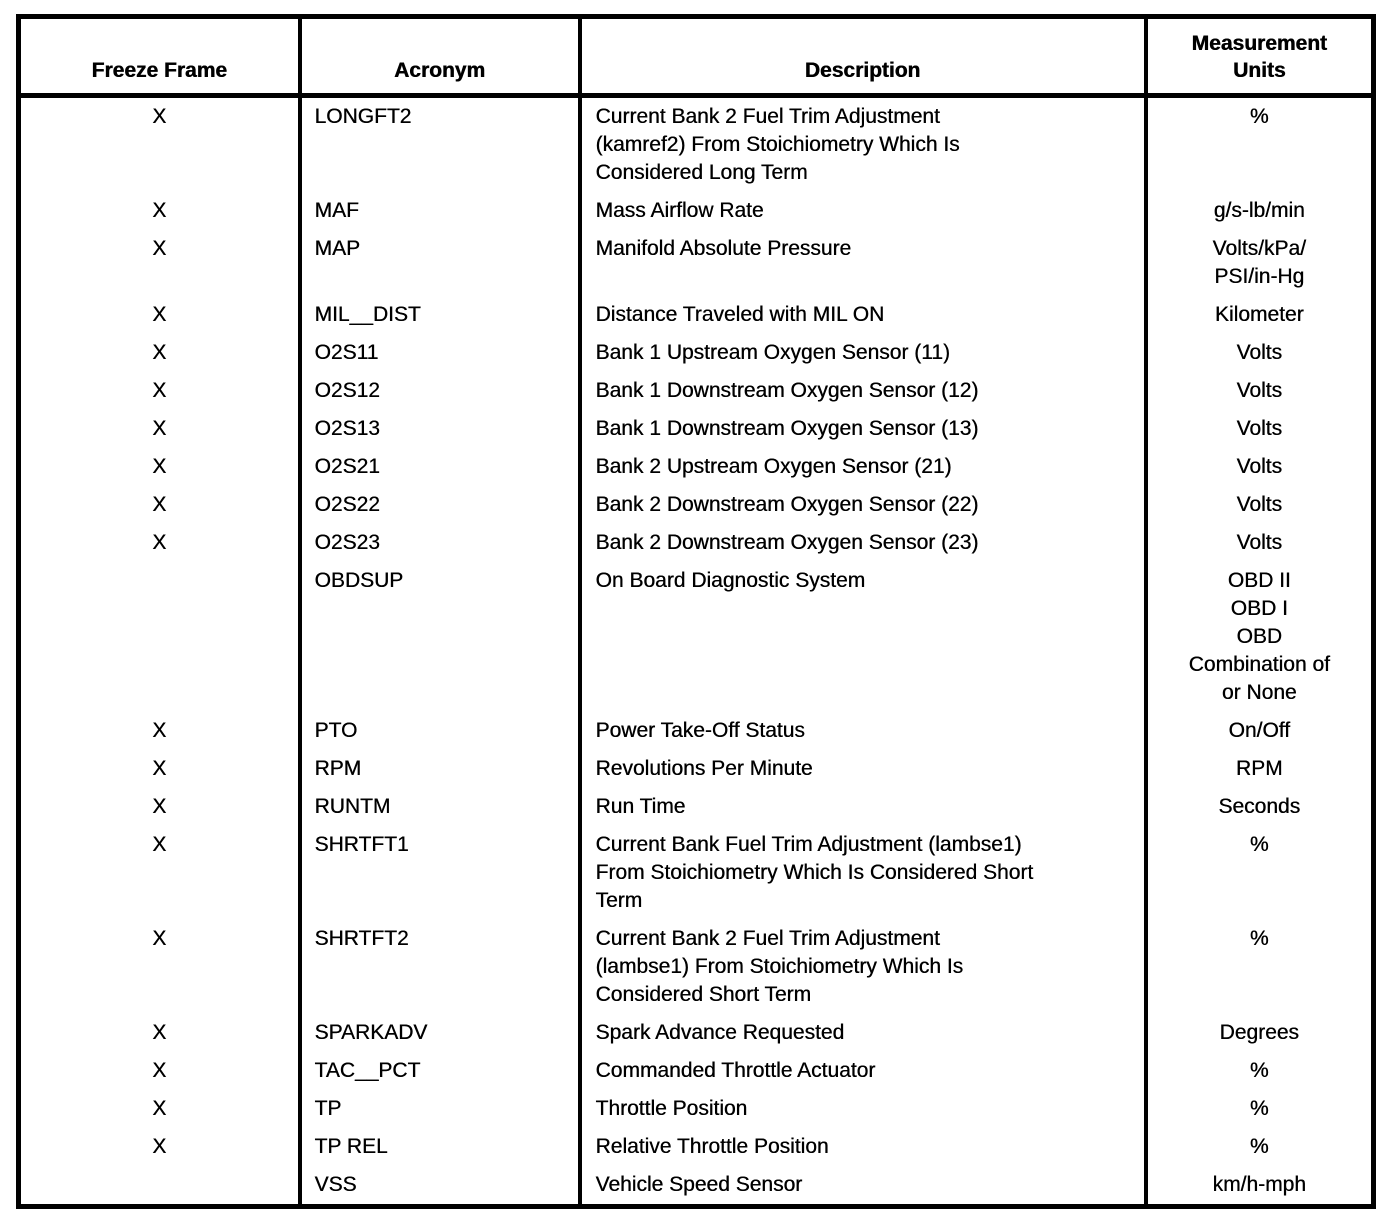 This screenshot has height=1230, width=1392. Describe the element at coordinates (696, 731) in the screenshot. I see `table-row: X PTO Power Take-Off Status On/Off` at that location.